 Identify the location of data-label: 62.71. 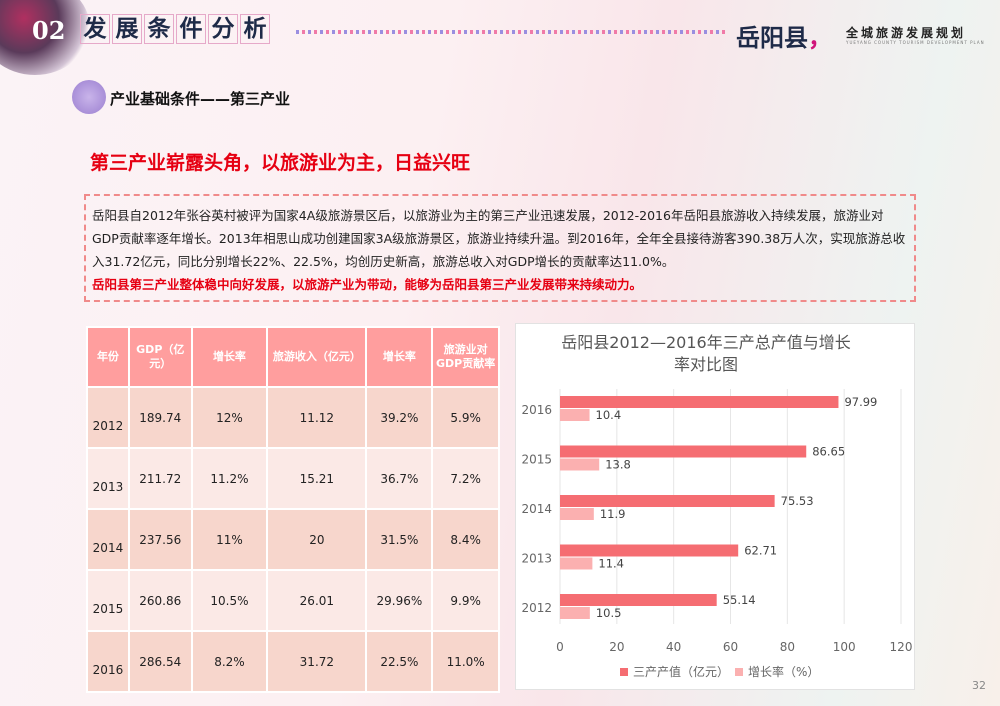
(760, 551).